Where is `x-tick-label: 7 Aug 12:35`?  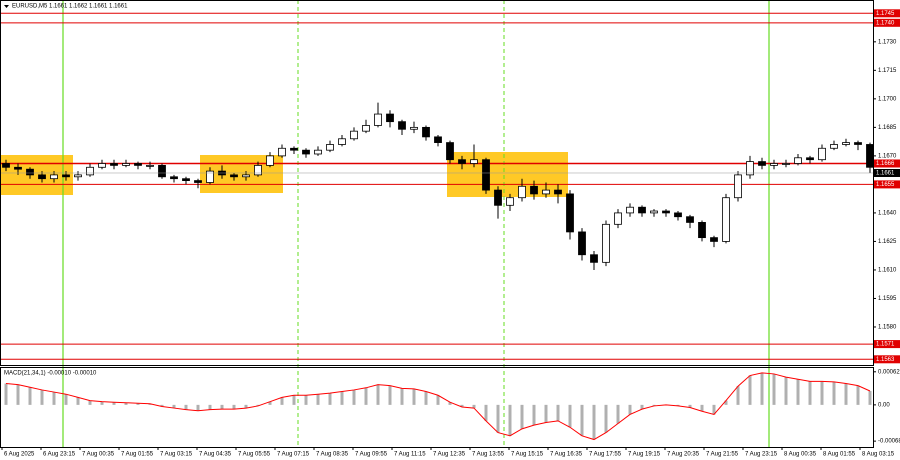
x-tick-label: 7 Aug 12:35 is located at coordinates (449, 455).